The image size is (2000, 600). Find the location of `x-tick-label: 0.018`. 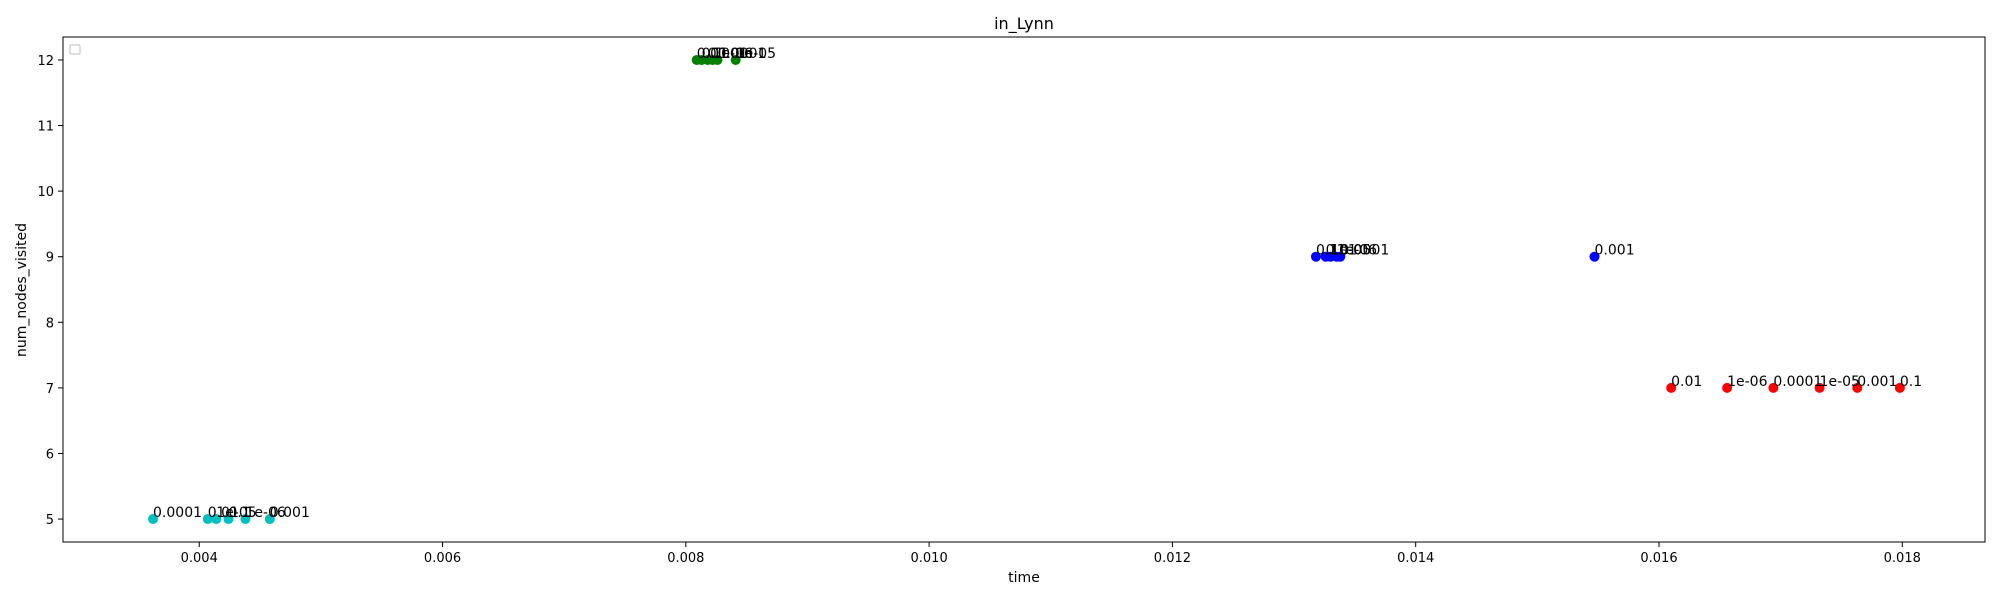

x-tick-label: 0.018 is located at coordinates (1902, 558).